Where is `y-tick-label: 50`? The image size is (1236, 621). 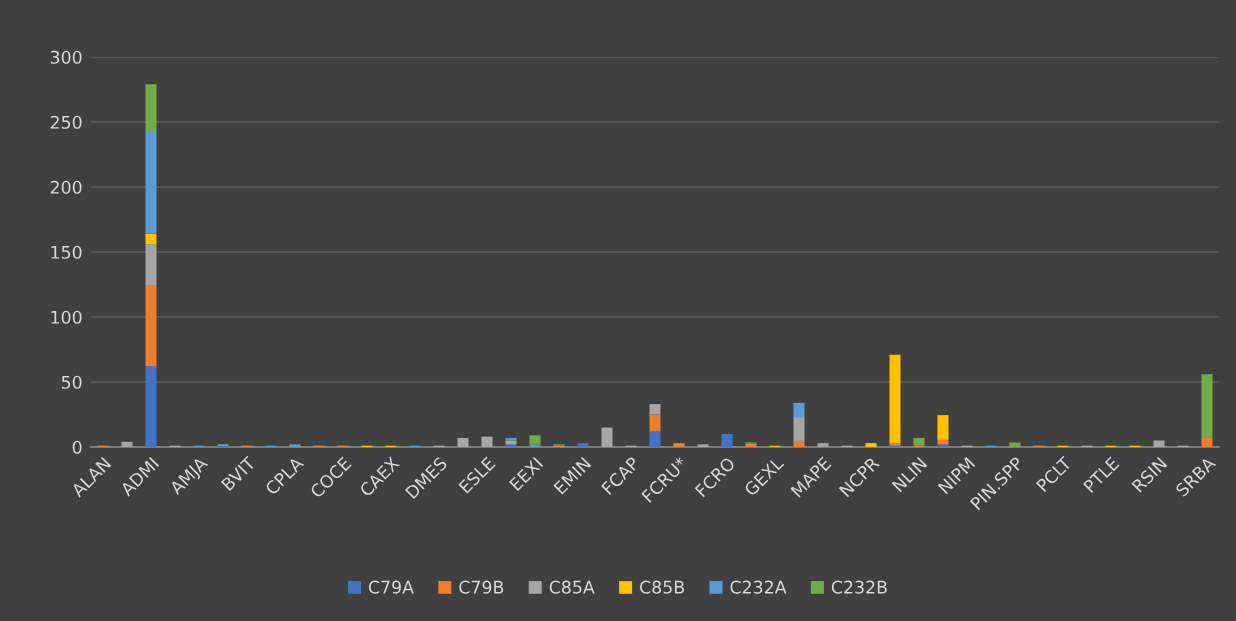
y-tick-label: 50 is located at coordinates (71, 382).